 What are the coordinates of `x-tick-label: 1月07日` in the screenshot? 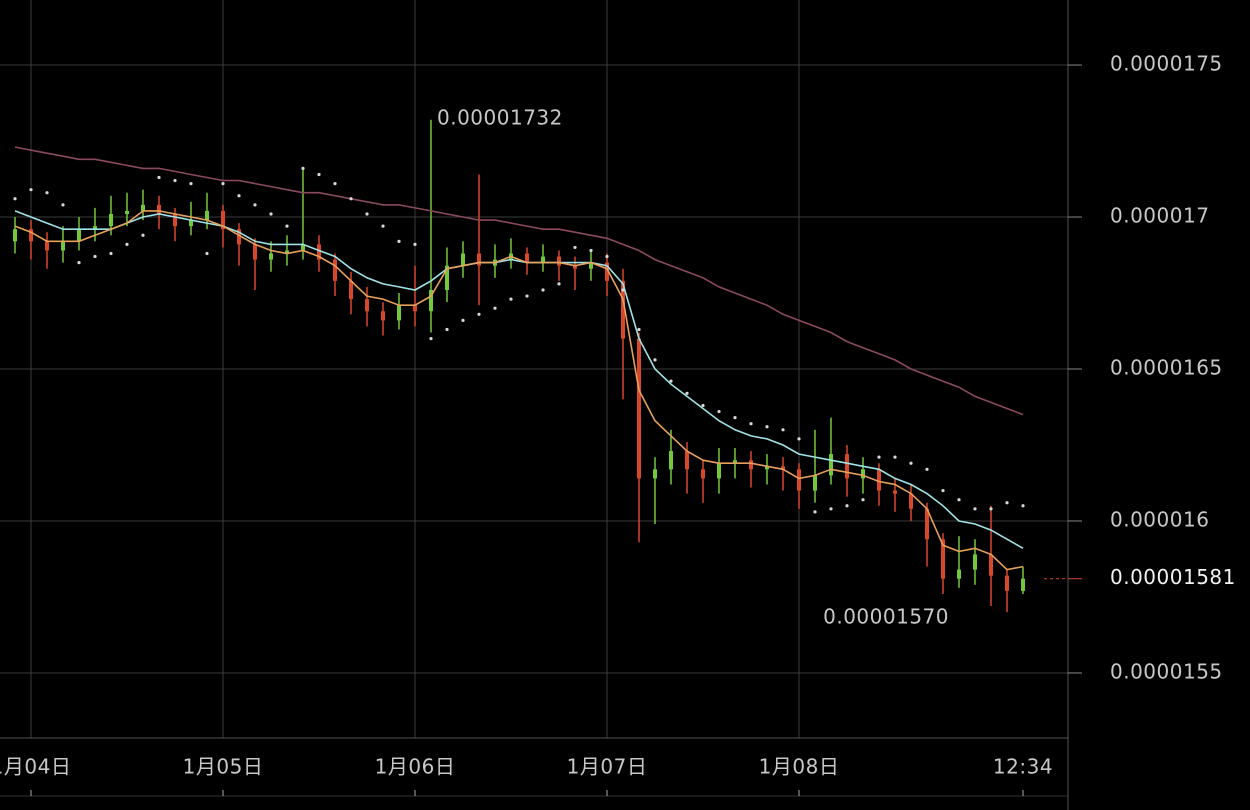 It's located at (607, 767).